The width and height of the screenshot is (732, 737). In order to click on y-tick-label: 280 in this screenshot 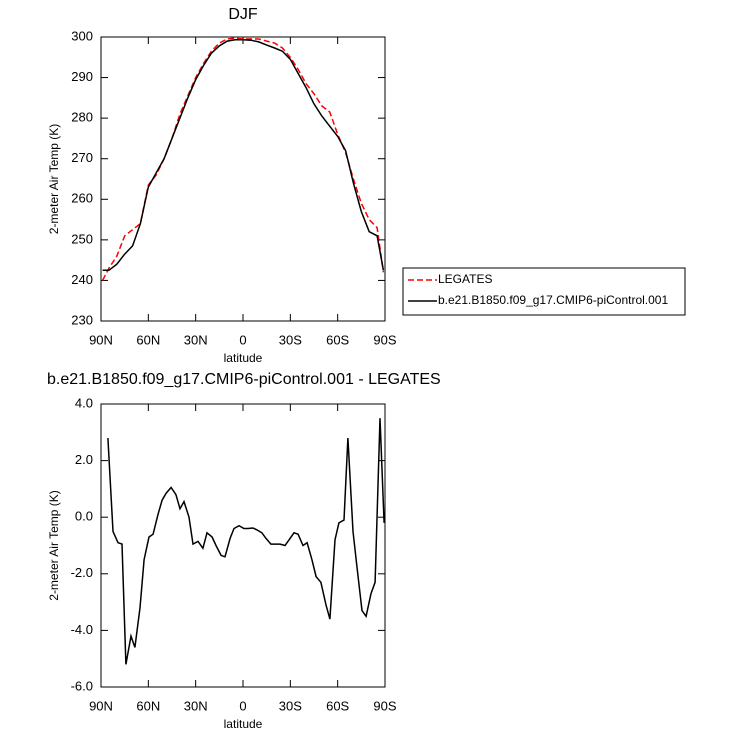, I will do `click(82, 117)`.